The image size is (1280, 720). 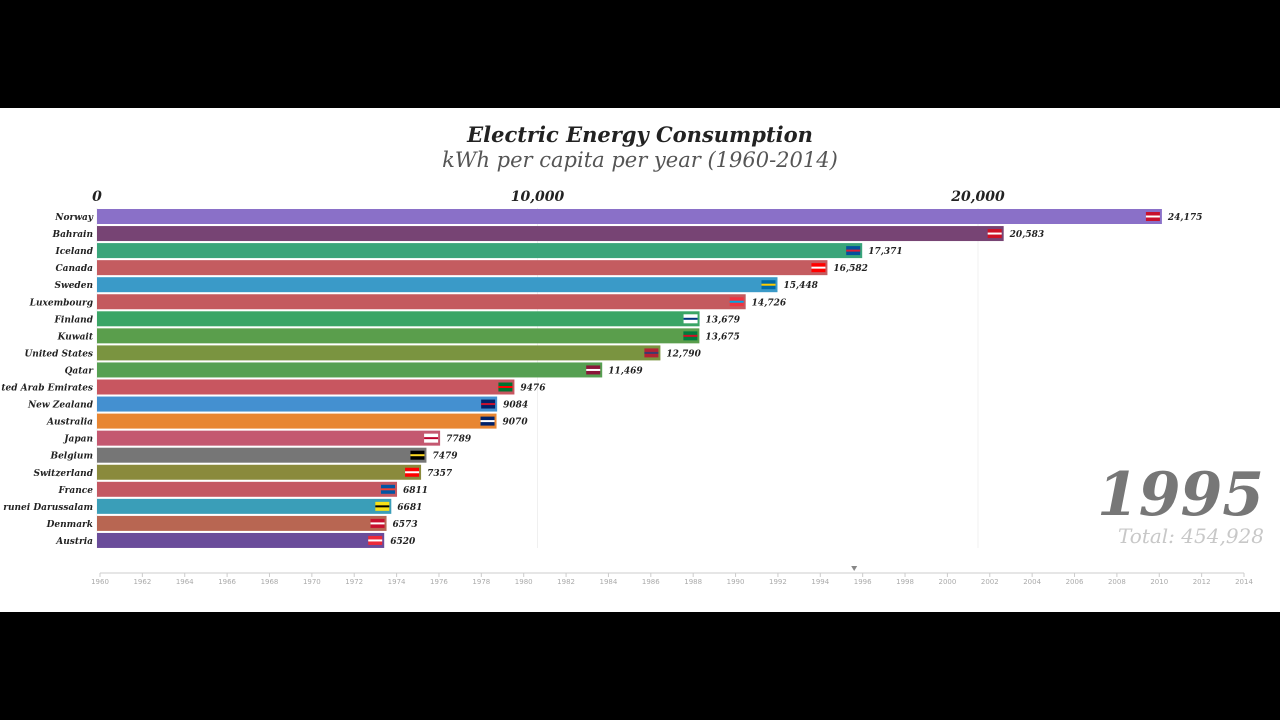 What do you see at coordinates (625, 371) in the screenshot?
I see `value-label: 11,469` at bounding box center [625, 371].